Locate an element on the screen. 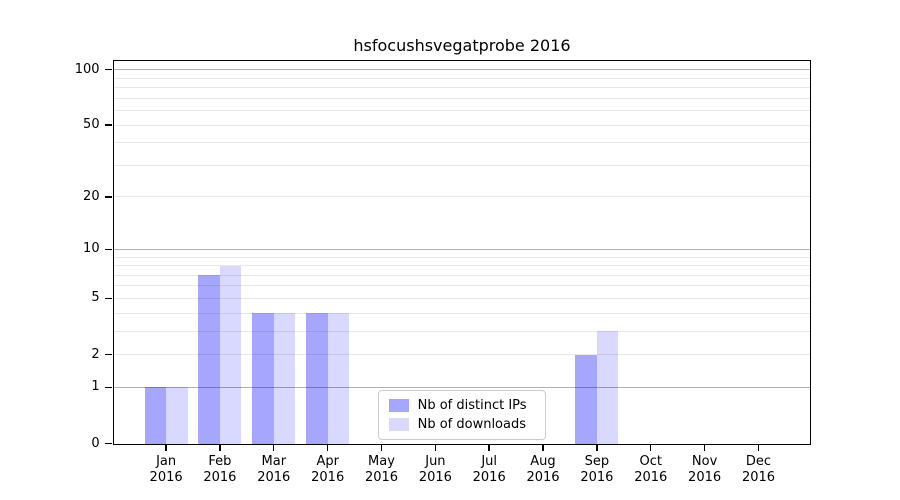 The width and height of the screenshot is (900, 500). x-axis-label-11: Dec 2016 is located at coordinates (758, 470).